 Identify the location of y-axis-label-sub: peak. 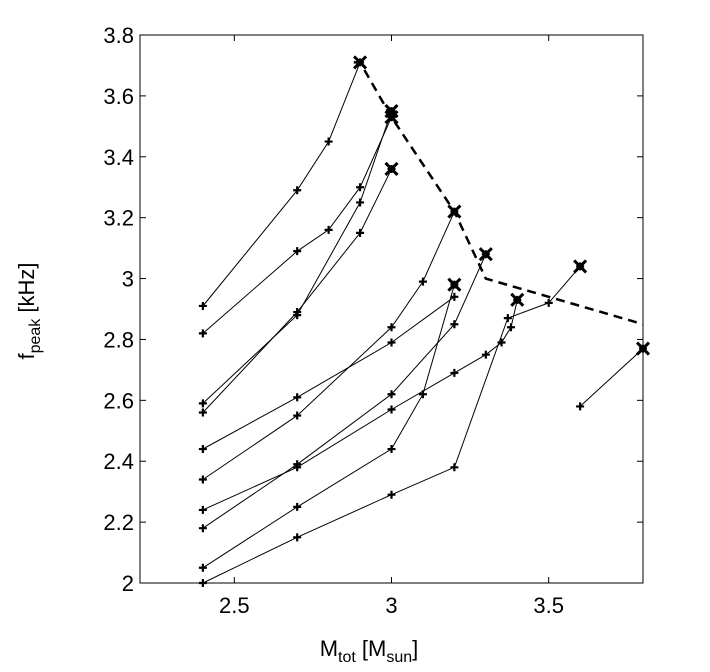
(35, 336).